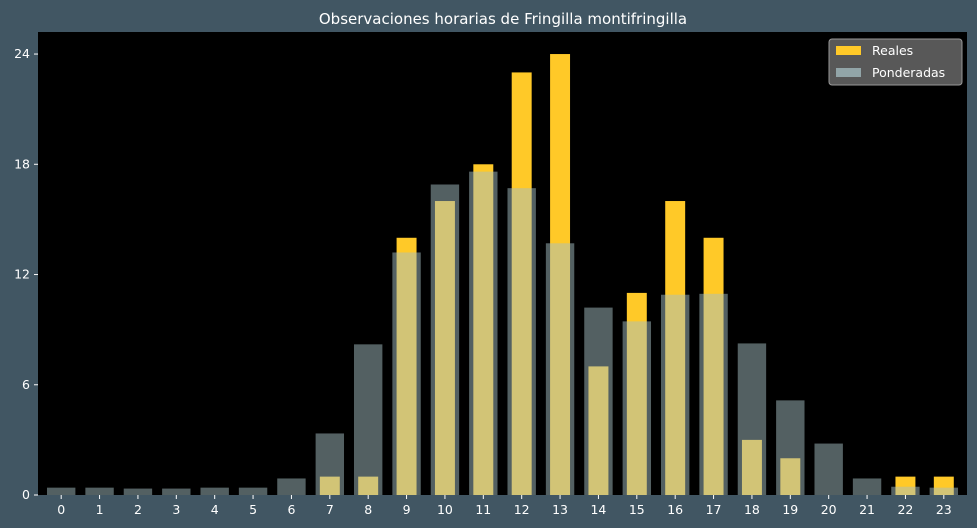 The image size is (977, 528). Describe the element at coordinates (848, 72) in the screenshot. I see `legend-swatch-ponderadas` at that location.